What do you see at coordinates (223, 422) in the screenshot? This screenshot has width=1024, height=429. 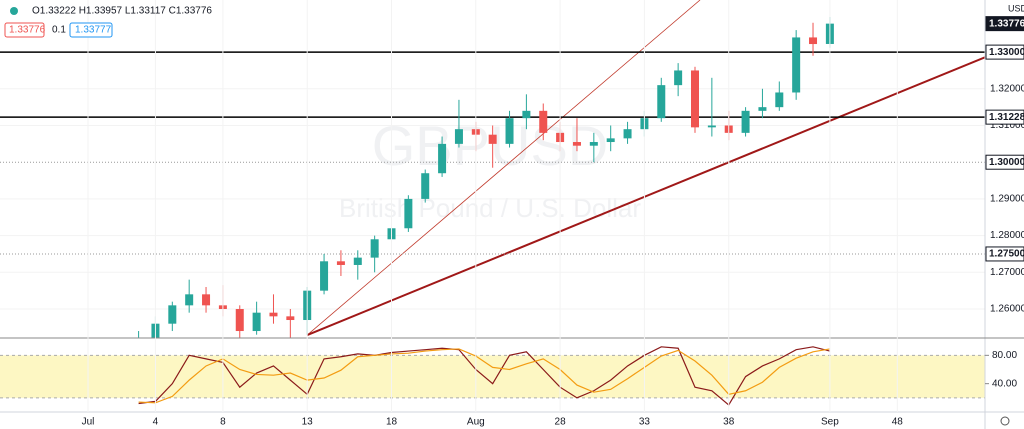 I see `x-tick-label: 8` at bounding box center [223, 422].